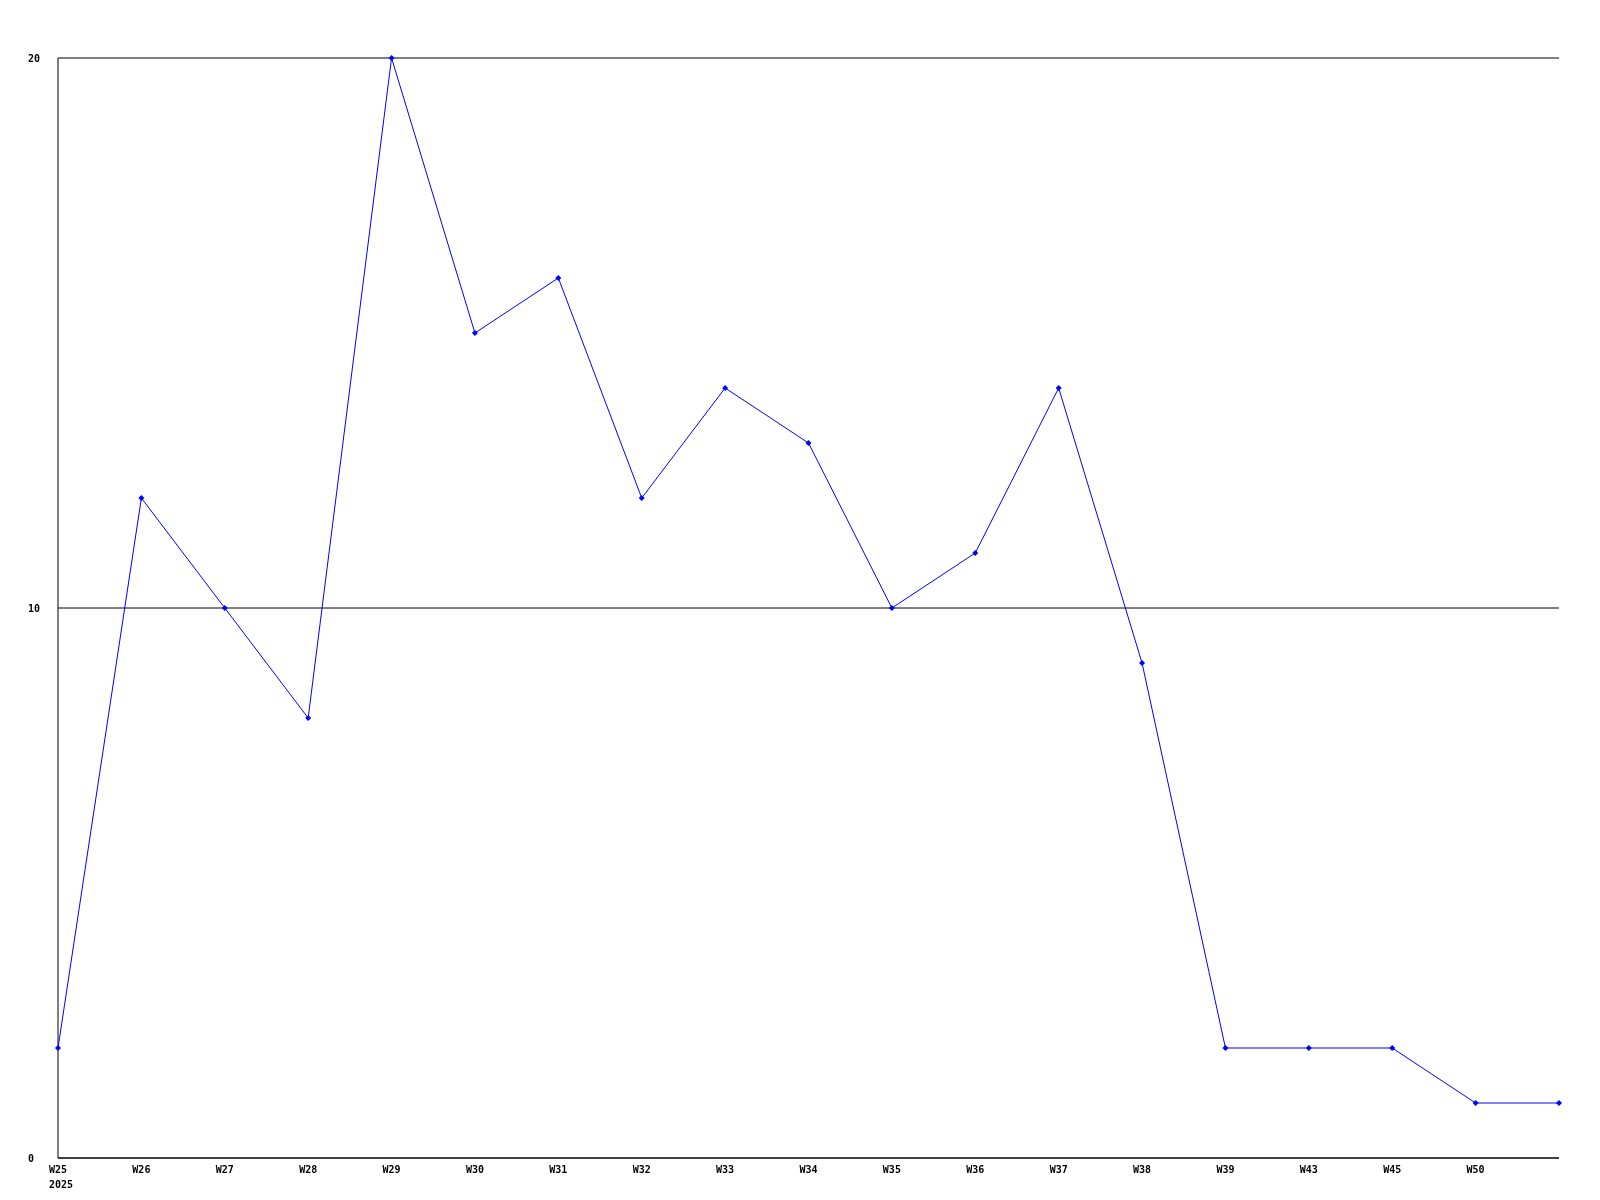 Image resolution: width=1600 pixels, height=1200 pixels. Describe the element at coordinates (1308, 1169) in the screenshot. I see `x-tick-label: W43` at that location.